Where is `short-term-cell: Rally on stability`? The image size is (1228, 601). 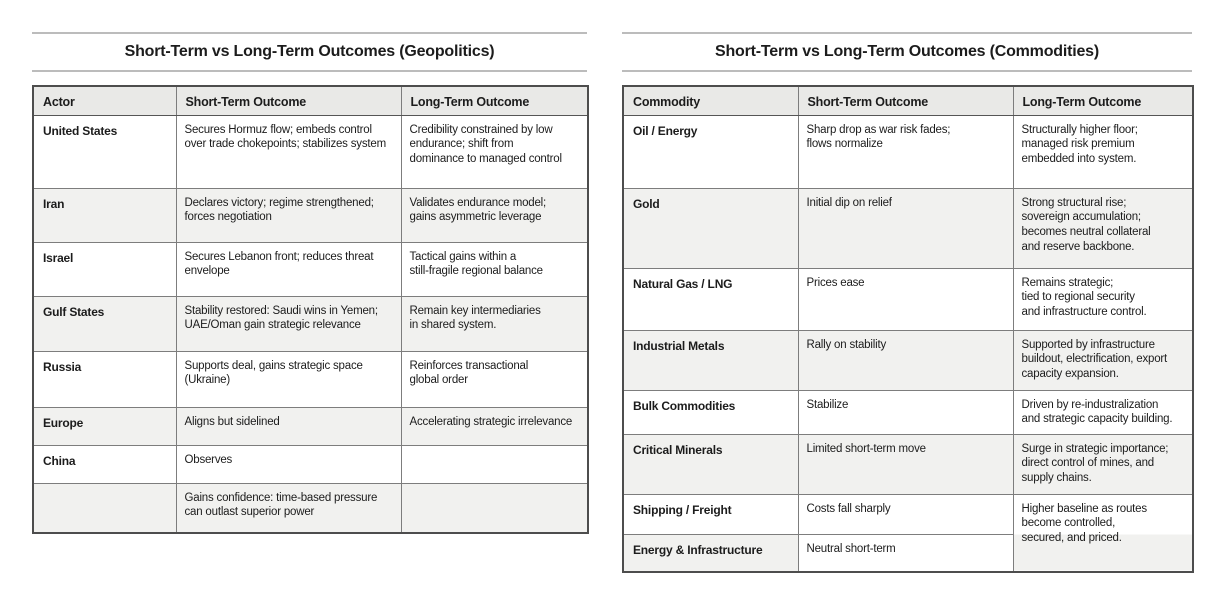 short-term-cell: Rally on stability is located at coordinates (905, 360).